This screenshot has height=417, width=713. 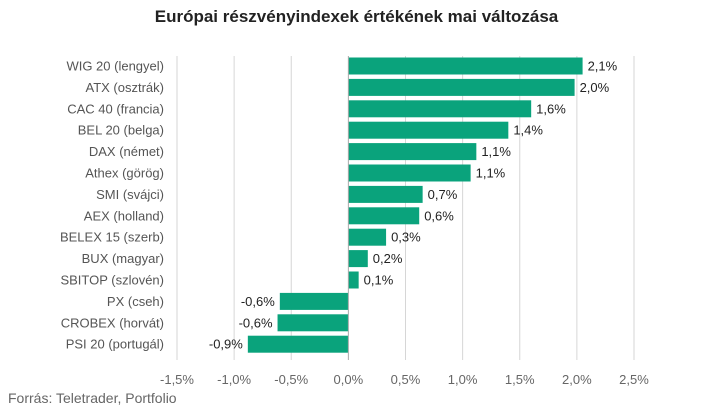 What do you see at coordinates (135, 301) in the screenshot?
I see `category-label: PX (cseh)` at bounding box center [135, 301].